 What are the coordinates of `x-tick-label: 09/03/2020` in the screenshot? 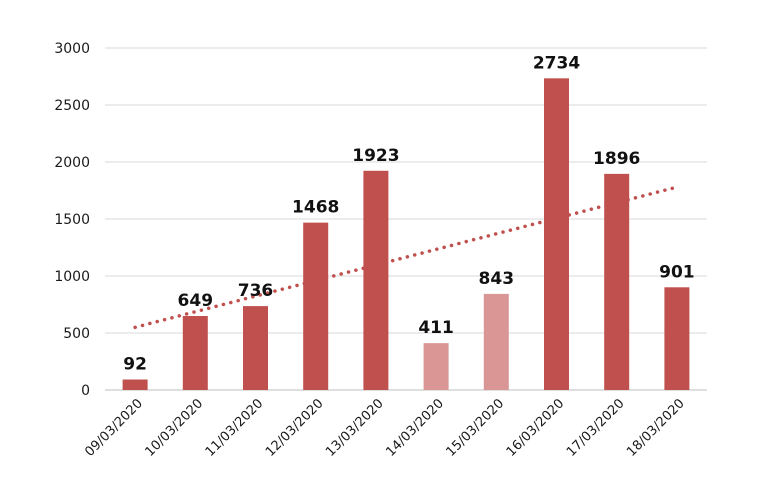 It's located at (114, 428).